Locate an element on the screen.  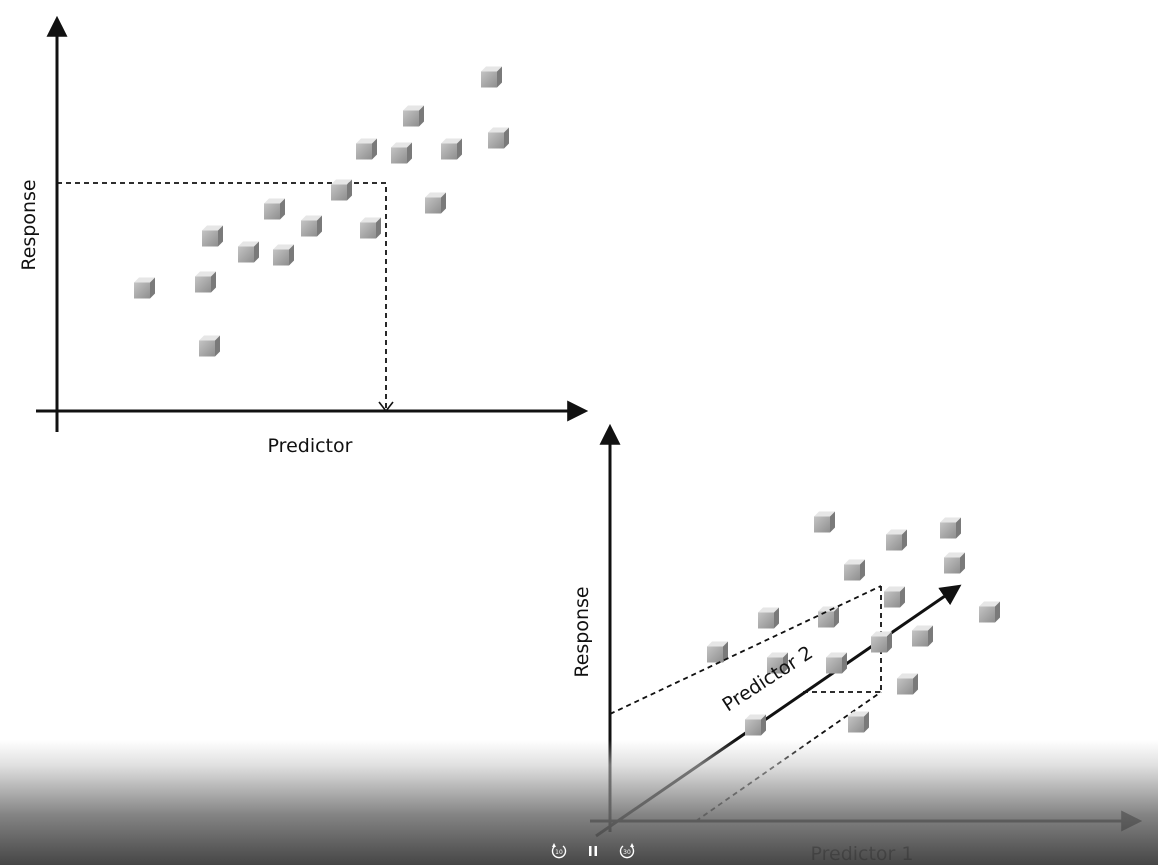
simple-y-axis-label: Response is located at coordinates (29, 224).